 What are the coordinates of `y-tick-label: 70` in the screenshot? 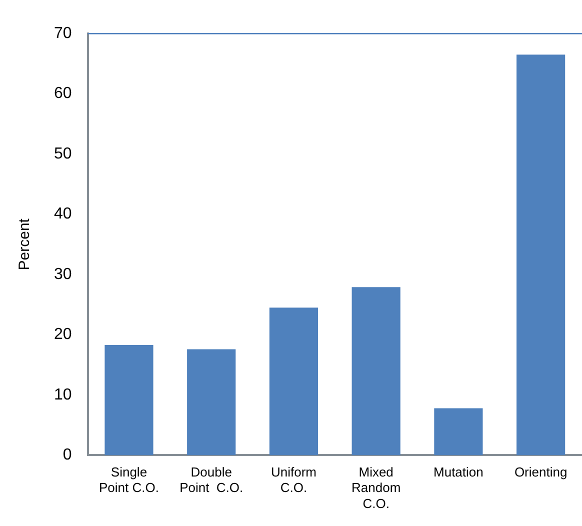 It's located at (63, 33).